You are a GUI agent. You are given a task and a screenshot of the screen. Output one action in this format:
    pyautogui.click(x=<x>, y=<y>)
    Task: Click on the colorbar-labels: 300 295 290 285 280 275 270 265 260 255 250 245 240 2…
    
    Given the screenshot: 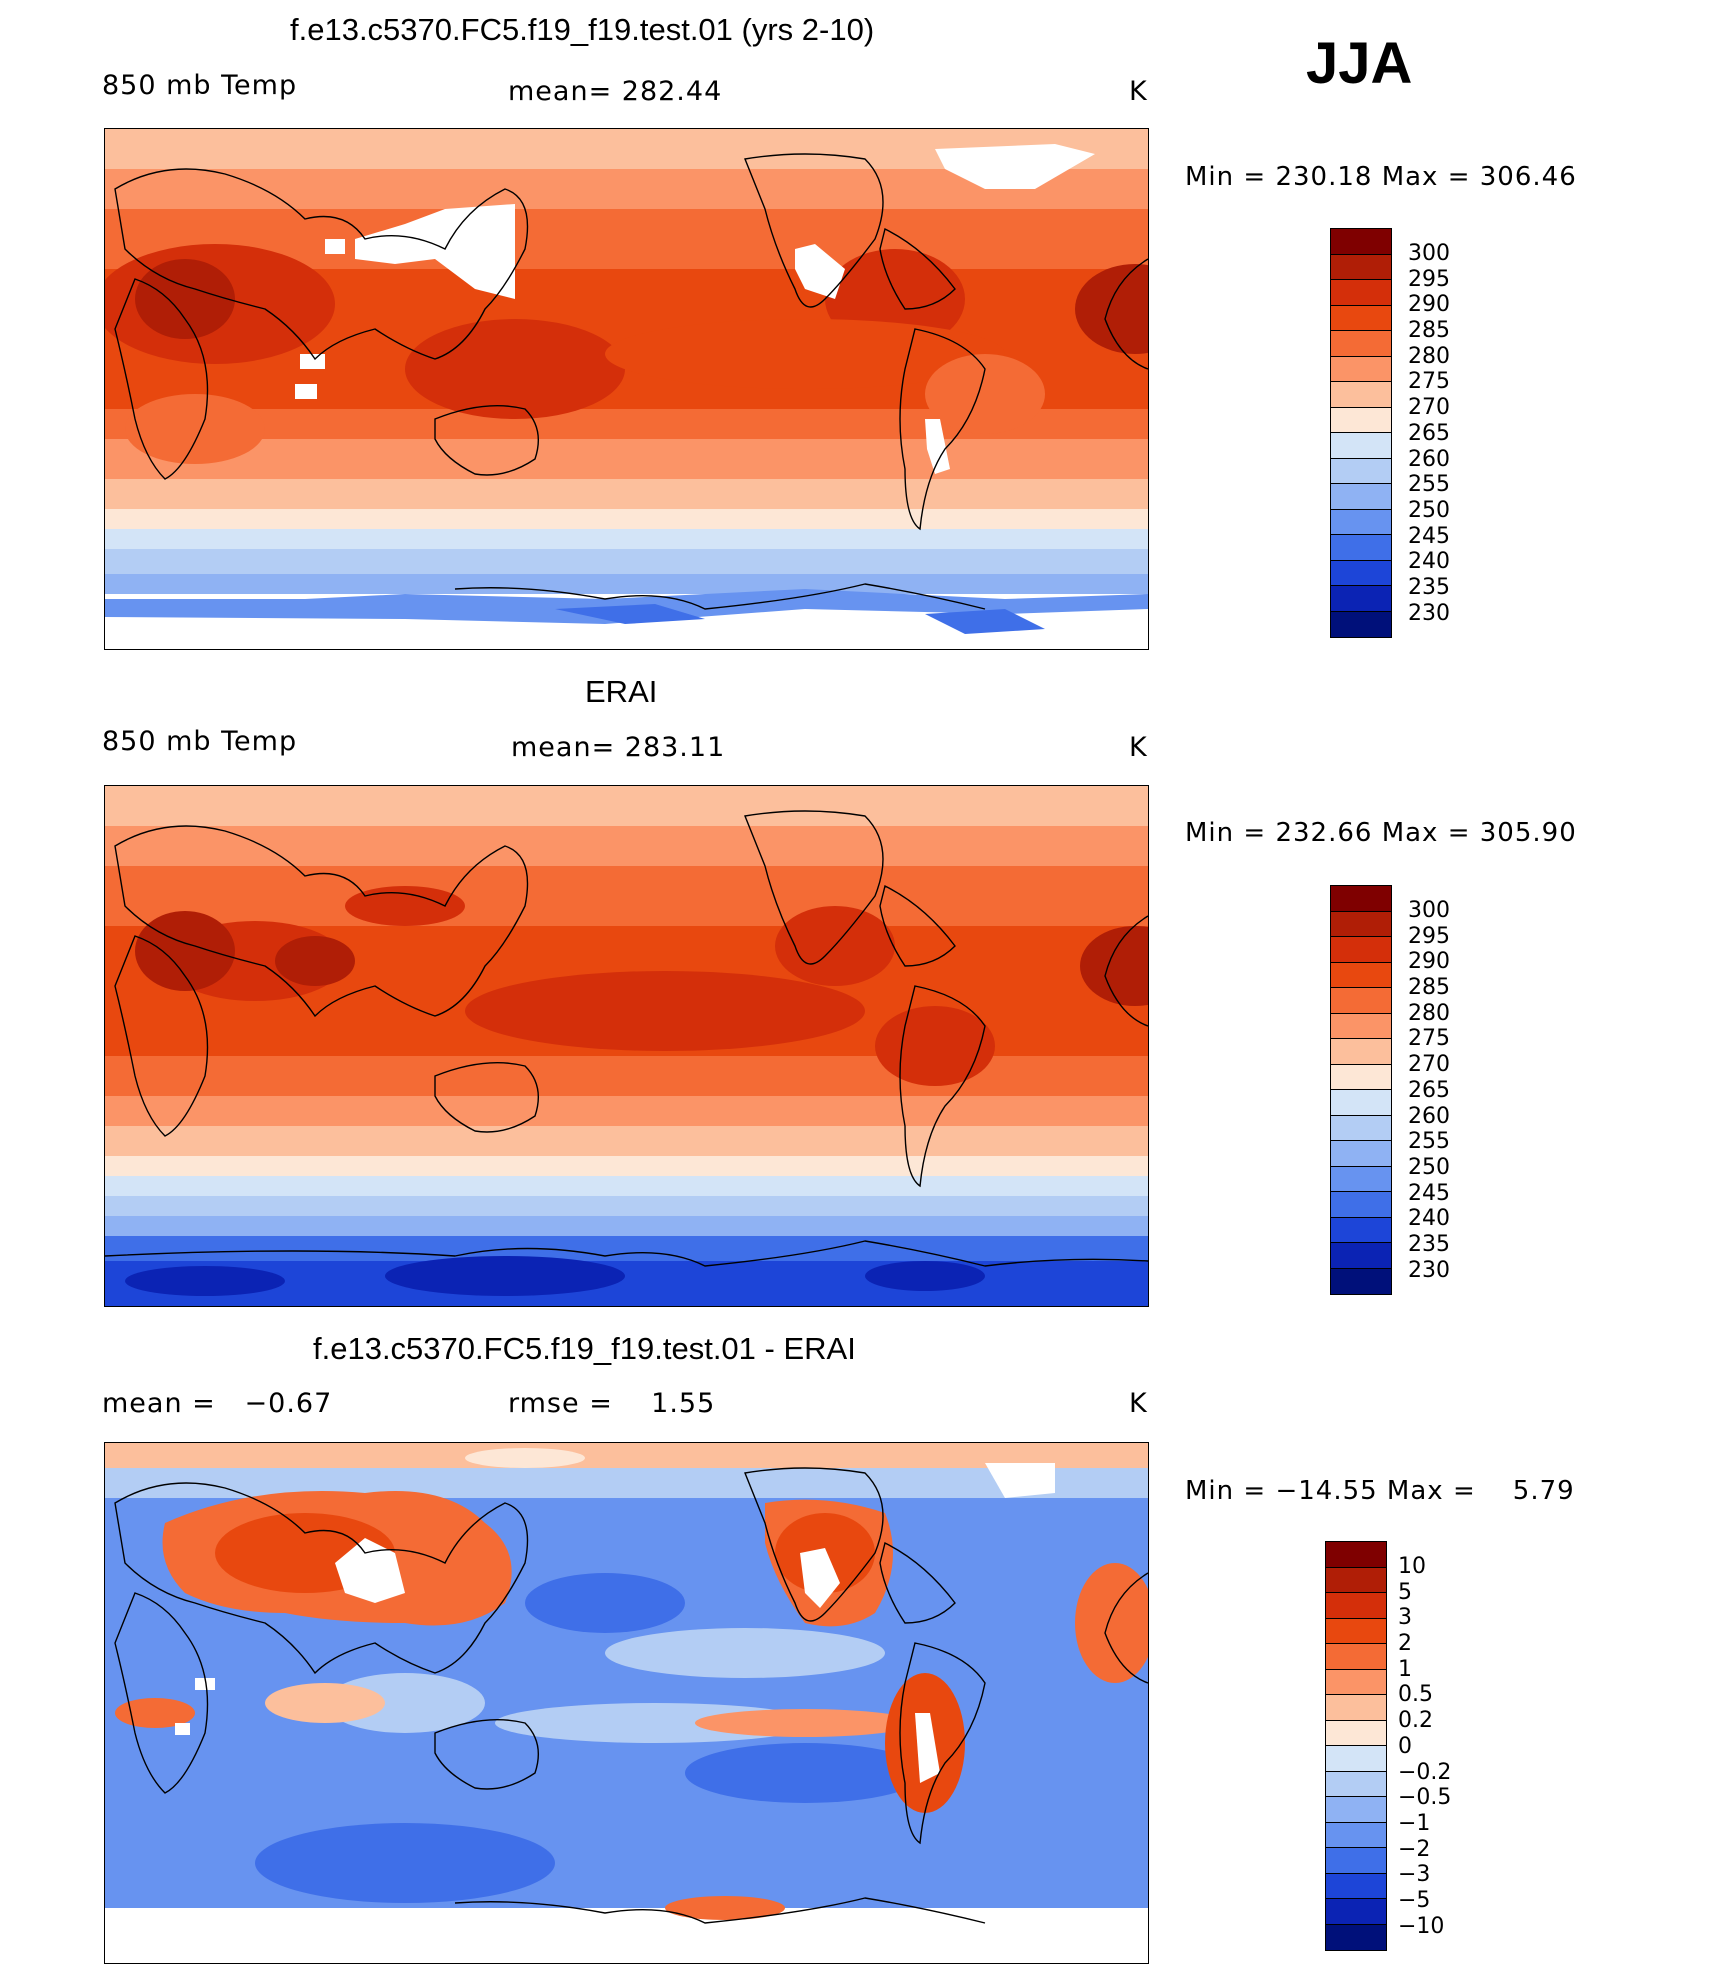 What is the action you would take?
    pyautogui.click(x=1429, y=1090)
    